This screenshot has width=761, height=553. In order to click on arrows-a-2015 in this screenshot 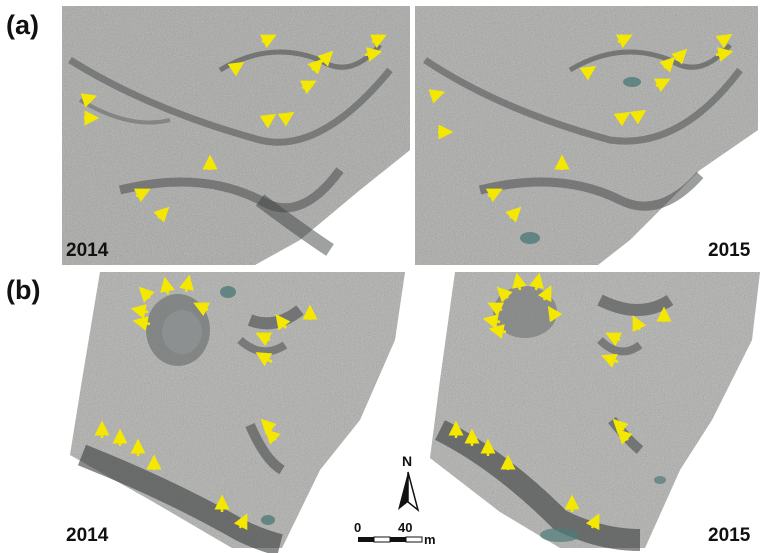, I will do `click(581, 128)`.